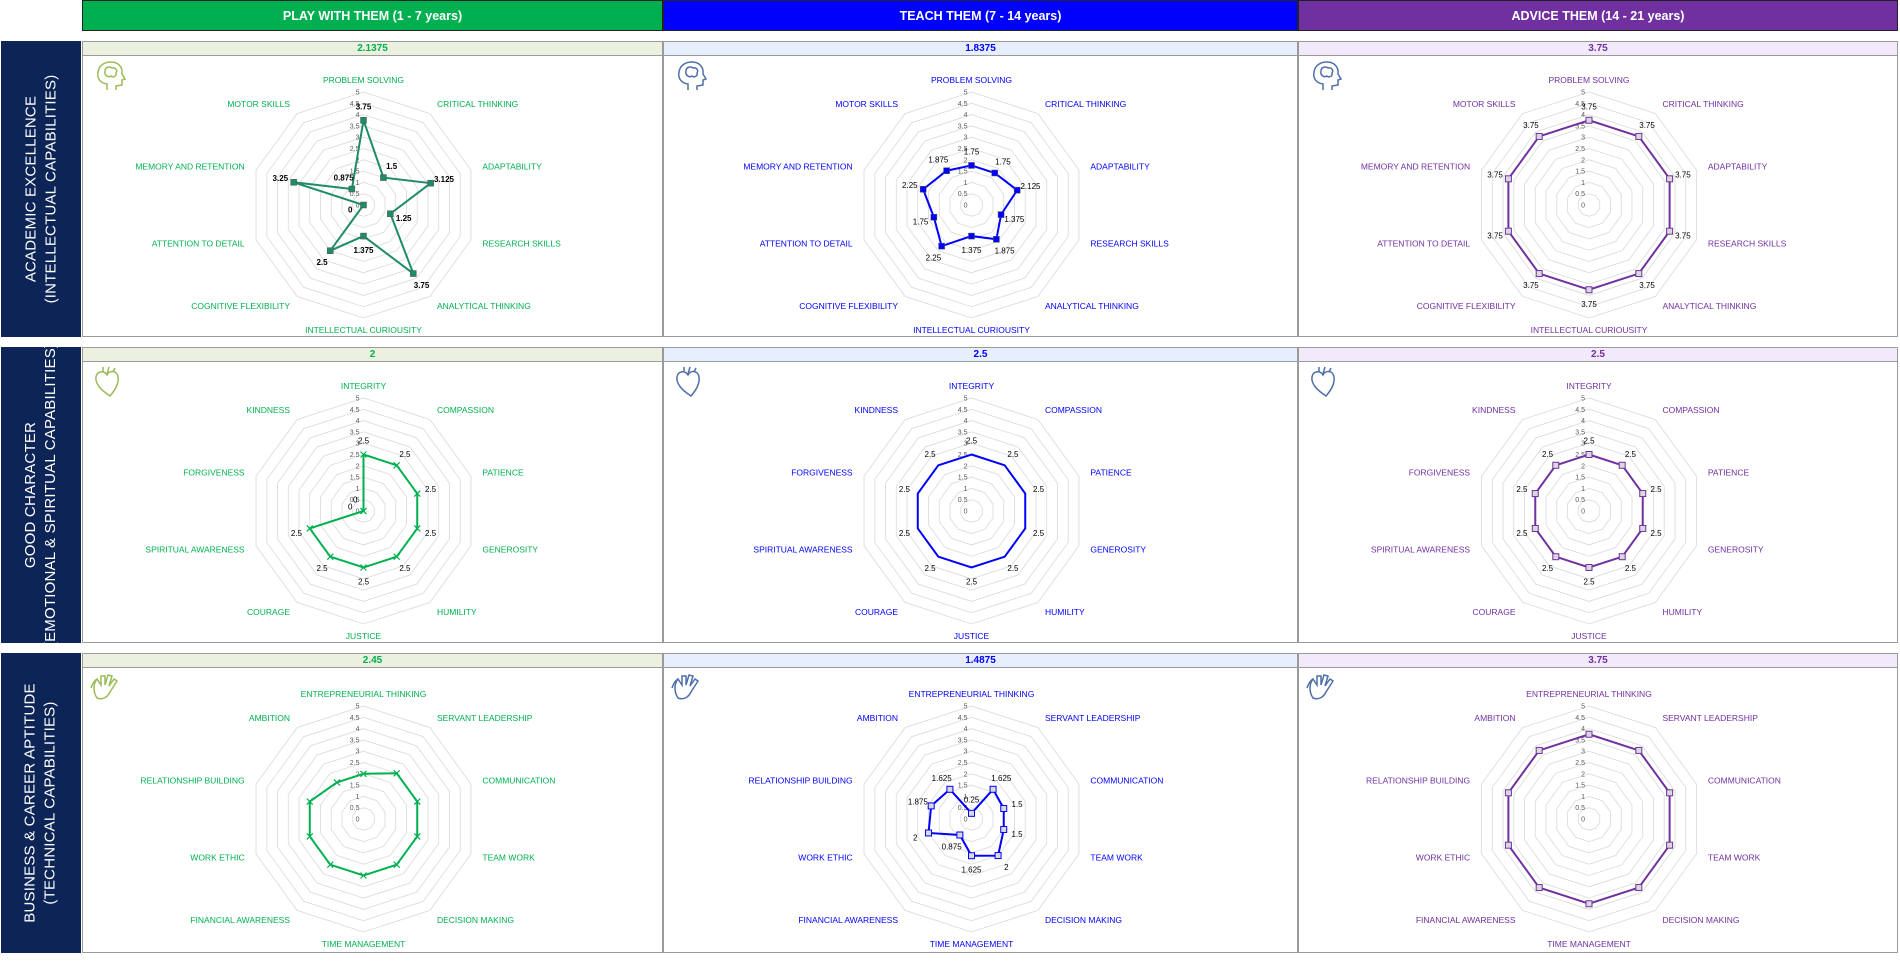  Describe the element at coordinates (972, 799) in the screenshot. I see `data-label: 0.25` at that location.